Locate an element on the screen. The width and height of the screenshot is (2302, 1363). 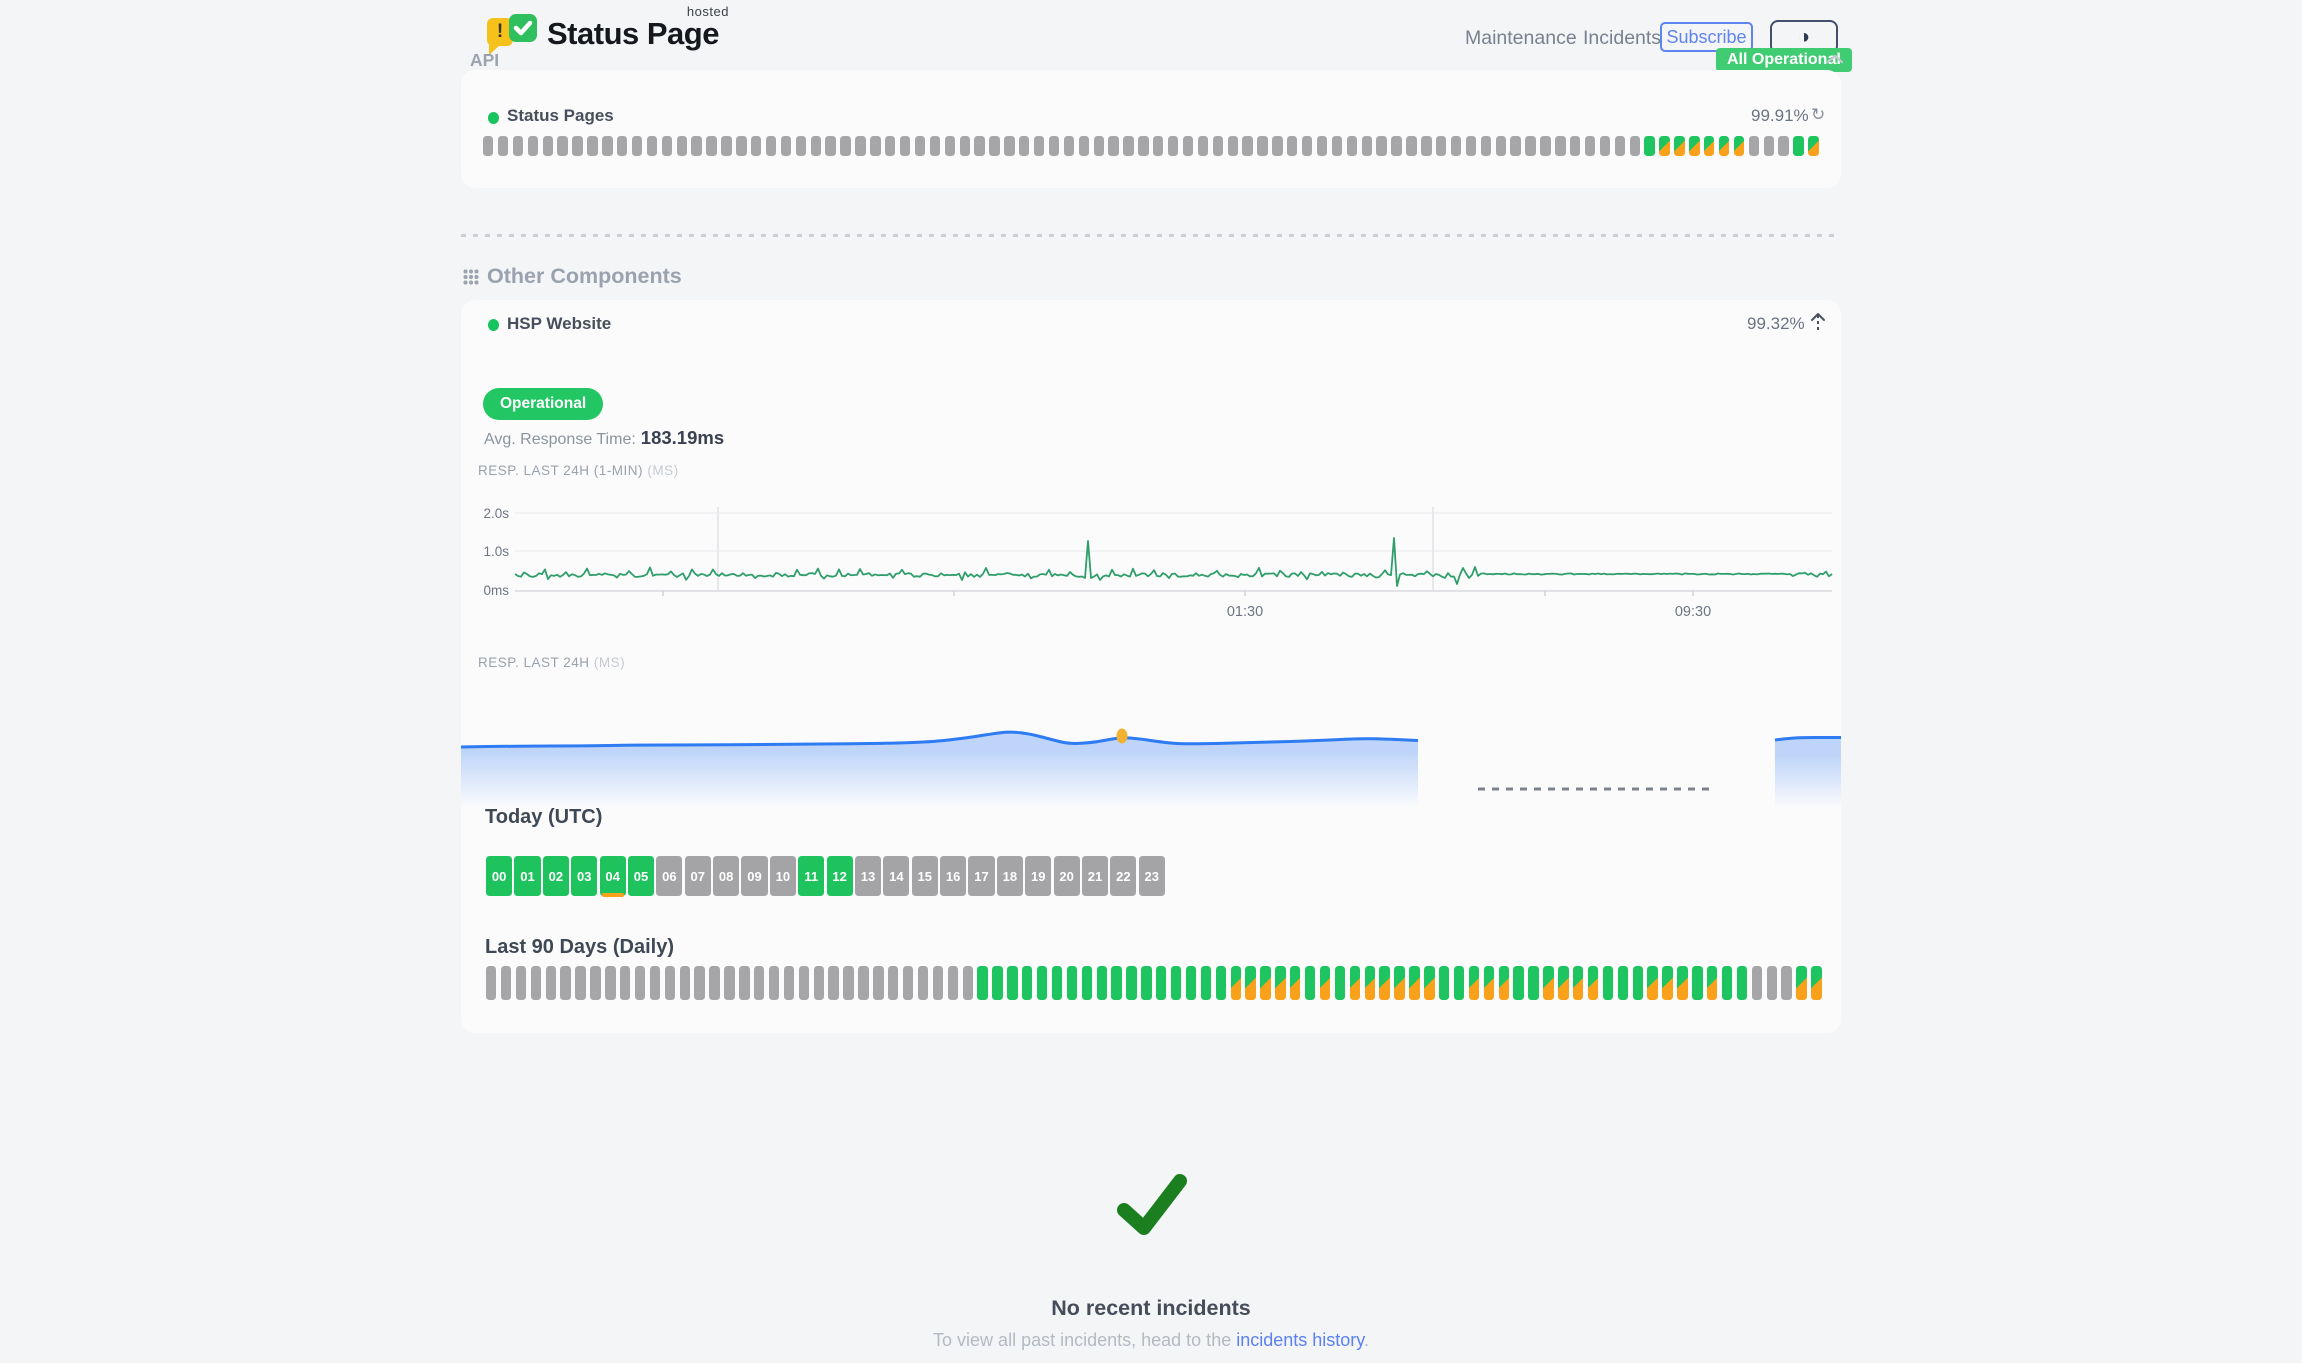
hour-box-07: 07 is located at coordinates (697, 876).